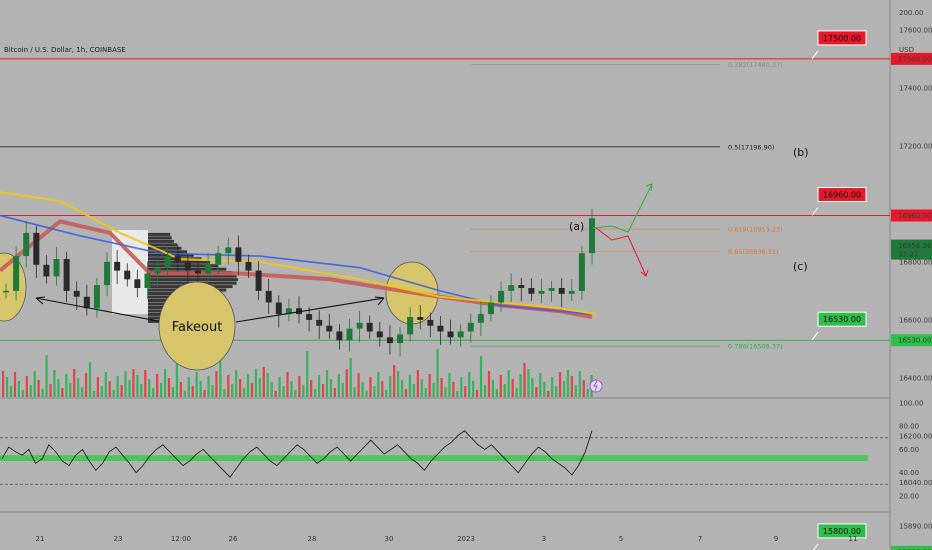  Describe the element at coordinates (544, 539) in the screenshot. I see `time-tick-label: 3` at that location.